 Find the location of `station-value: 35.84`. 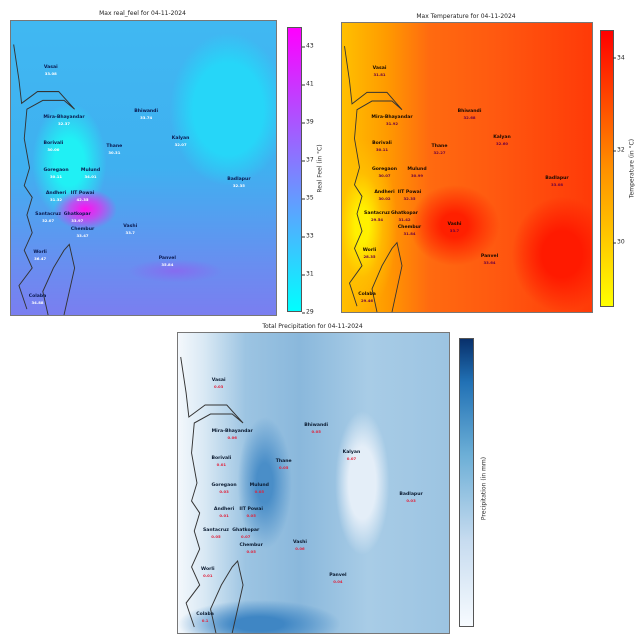

station-value: 35.84 is located at coordinates (167, 265).